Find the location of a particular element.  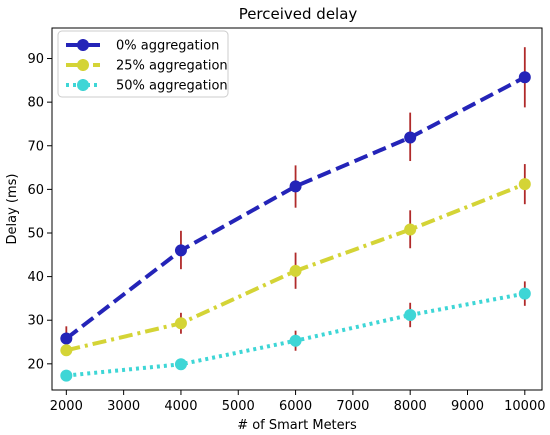

y-tick-label: 30 is located at coordinates (35, 321).